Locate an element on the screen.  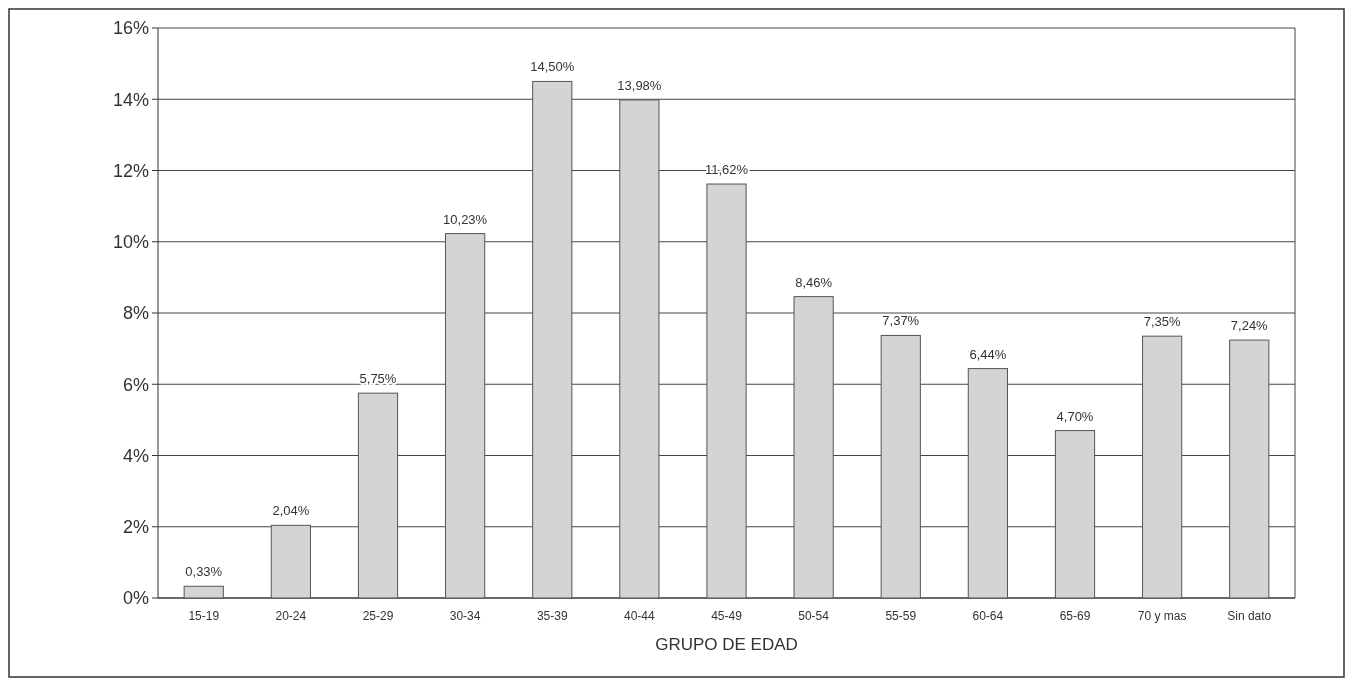
x-tick-label: Sin dato is located at coordinates (1249, 616).